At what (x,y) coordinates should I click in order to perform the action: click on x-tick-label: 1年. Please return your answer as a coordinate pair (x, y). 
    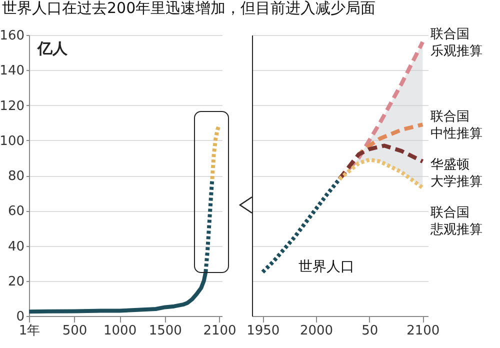
    Looking at the image, I should click on (29, 331).